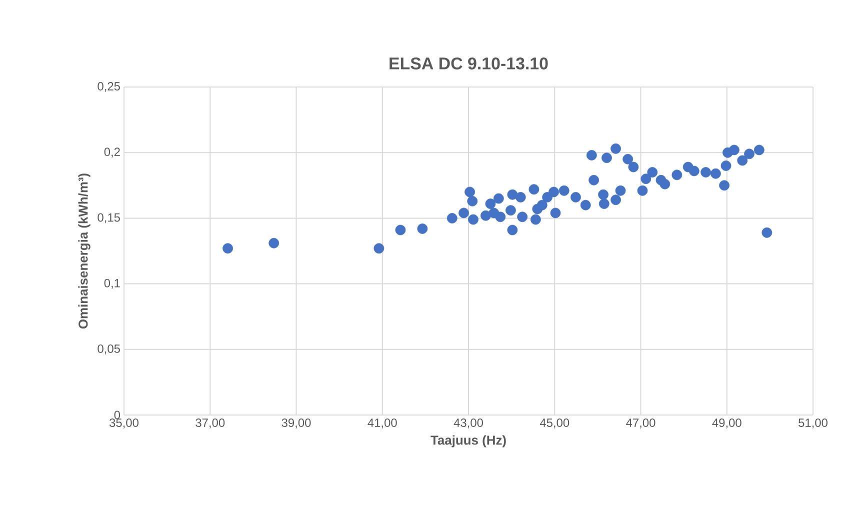 Image resolution: width=854 pixels, height=518 pixels. Describe the element at coordinates (112, 153) in the screenshot. I see `y-tick-label: 0,2` at that location.